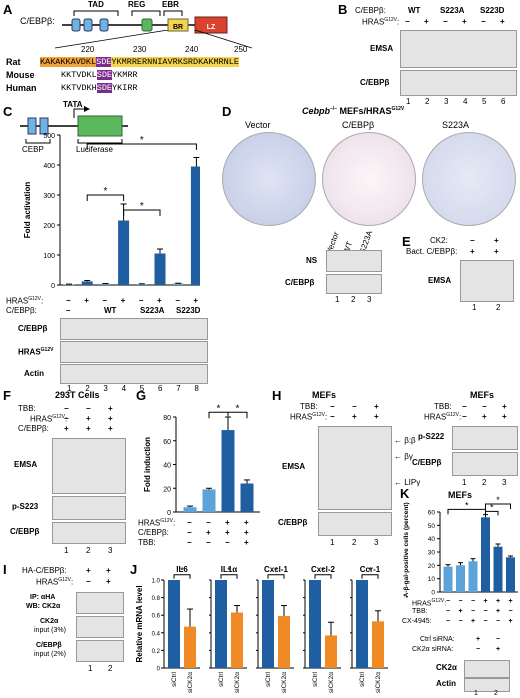 This screenshot has width=520, height=698. Describe the element at coordinates (123, 300) in the screenshot. I see `panel-c-sign-4: +` at that location.